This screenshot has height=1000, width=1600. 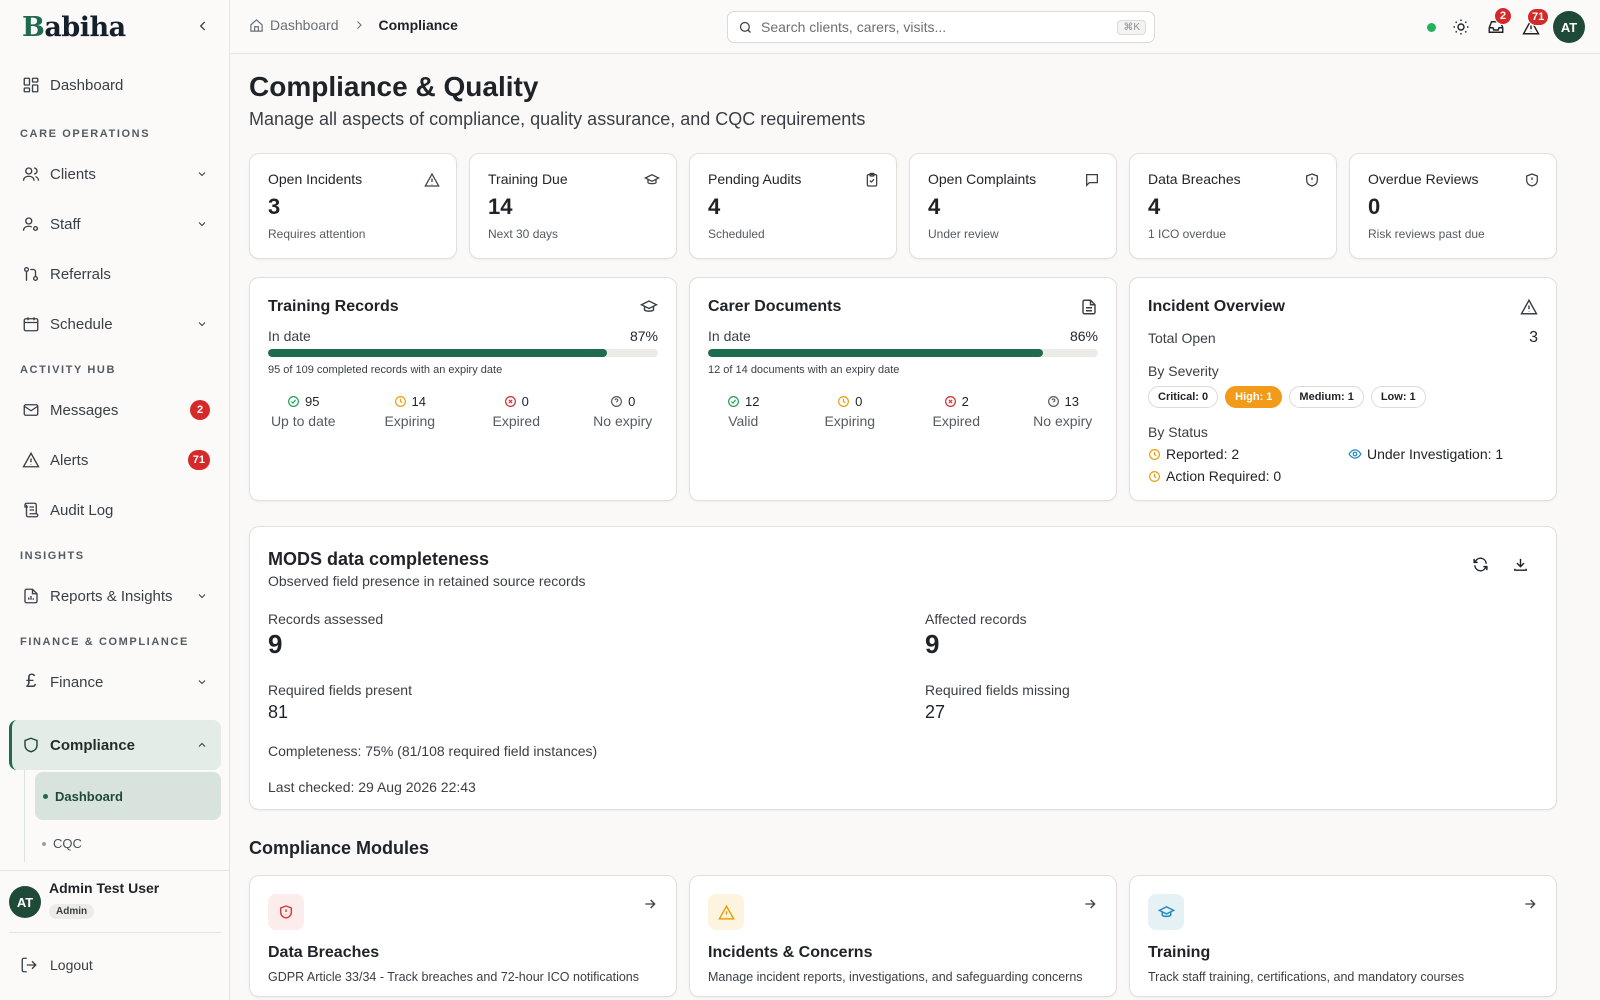 I want to click on stat-card-pending-audits: Pending Audits 4 Scheduled, so click(x=793, y=206).